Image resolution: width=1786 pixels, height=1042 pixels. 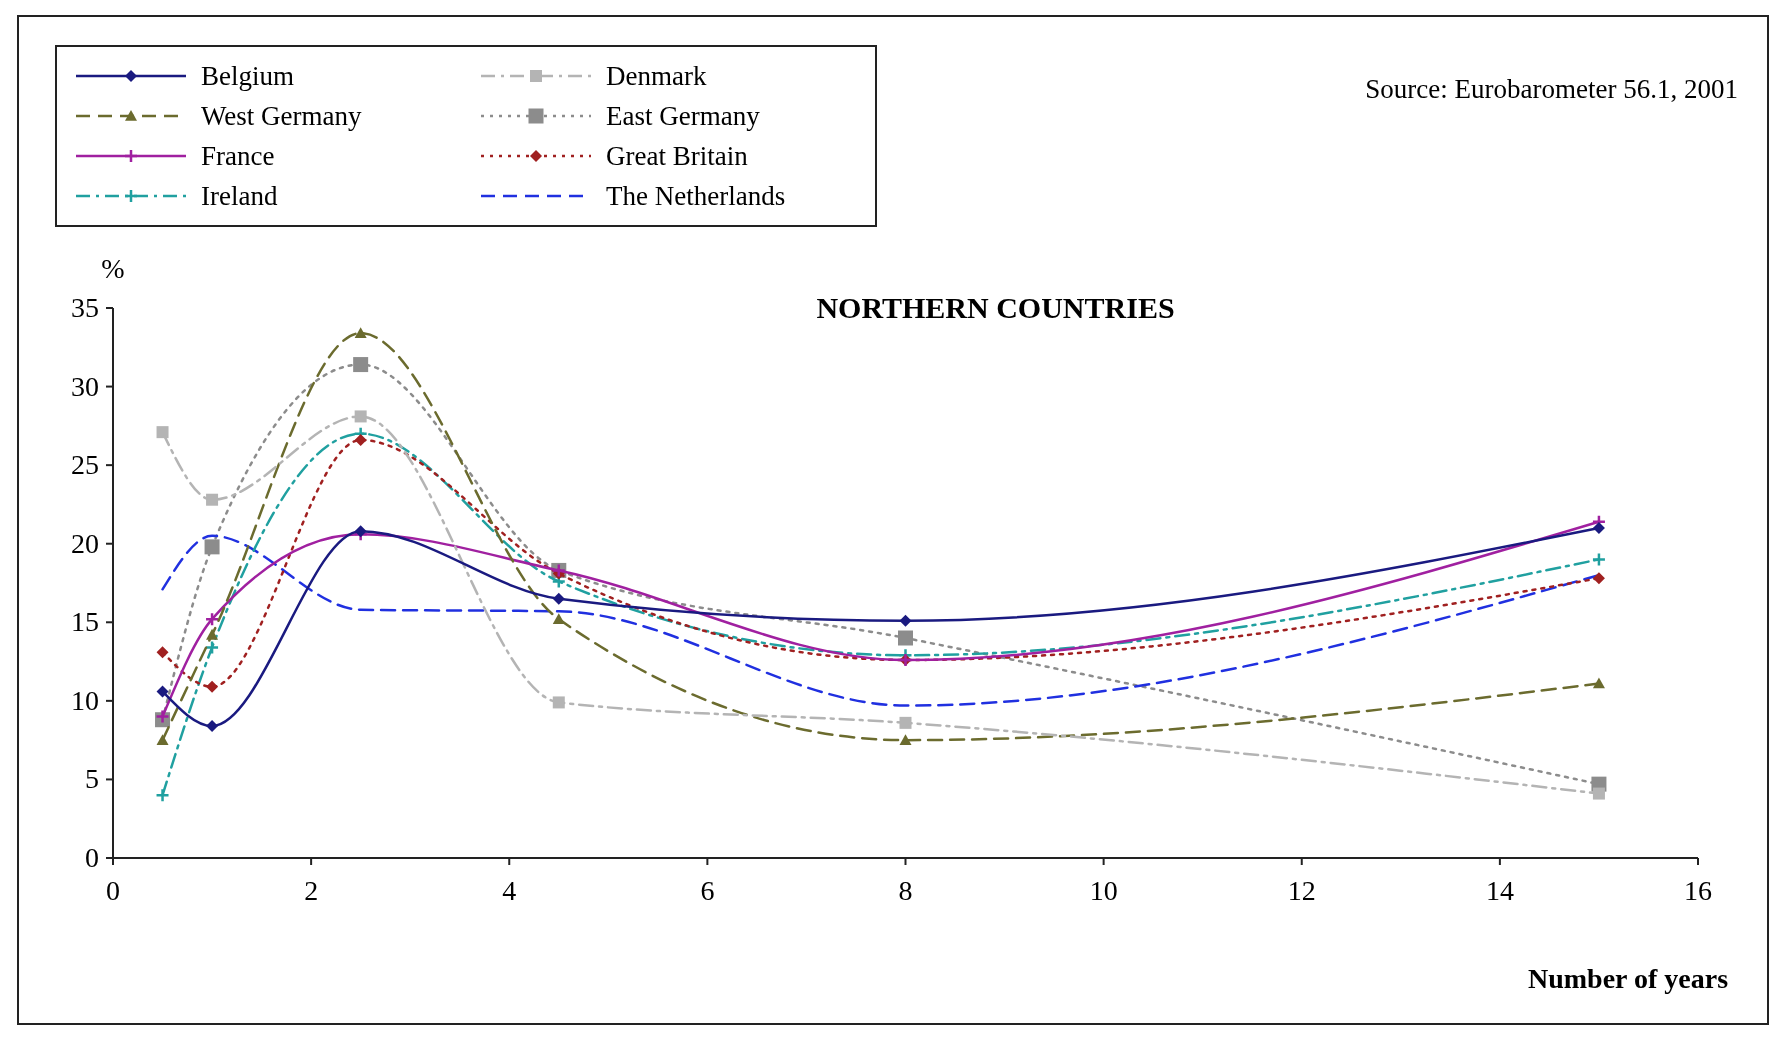 What do you see at coordinates (656, 76) in the screenshot?
I see `legend-label: Denmark` at bounding box center [656, 76].